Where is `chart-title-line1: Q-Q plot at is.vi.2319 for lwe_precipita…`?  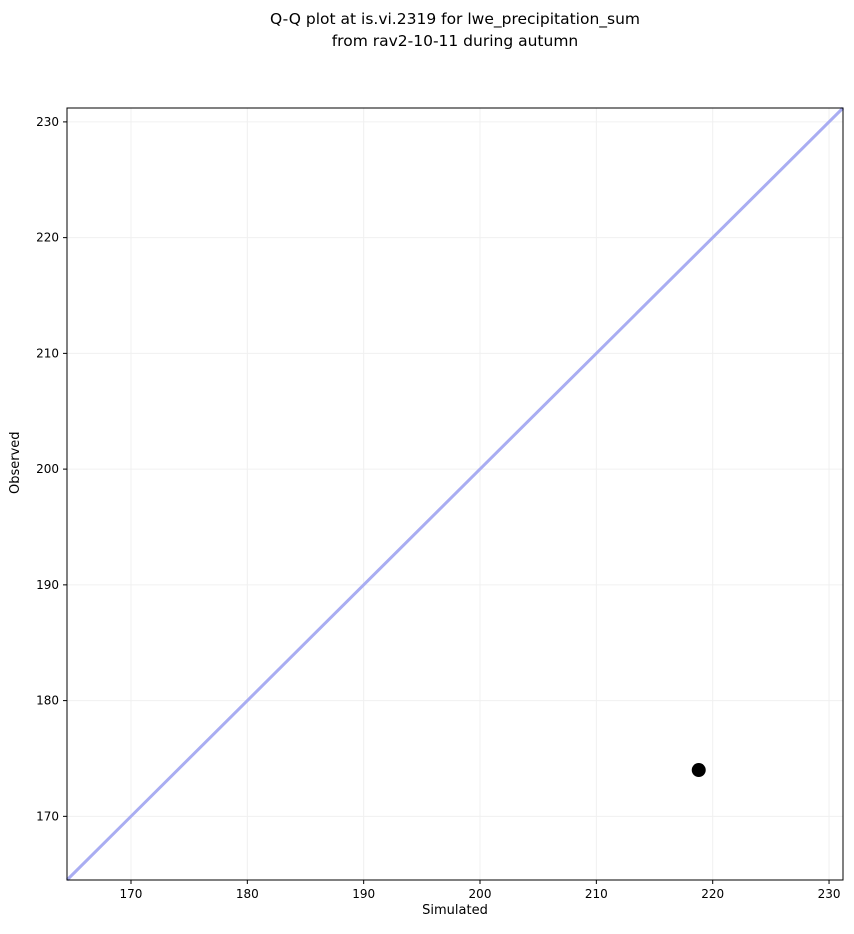
chart-title-line1: Q-Q plot at is.vi.2319 for lwe_precipita… is located at coordinates (455, 19).